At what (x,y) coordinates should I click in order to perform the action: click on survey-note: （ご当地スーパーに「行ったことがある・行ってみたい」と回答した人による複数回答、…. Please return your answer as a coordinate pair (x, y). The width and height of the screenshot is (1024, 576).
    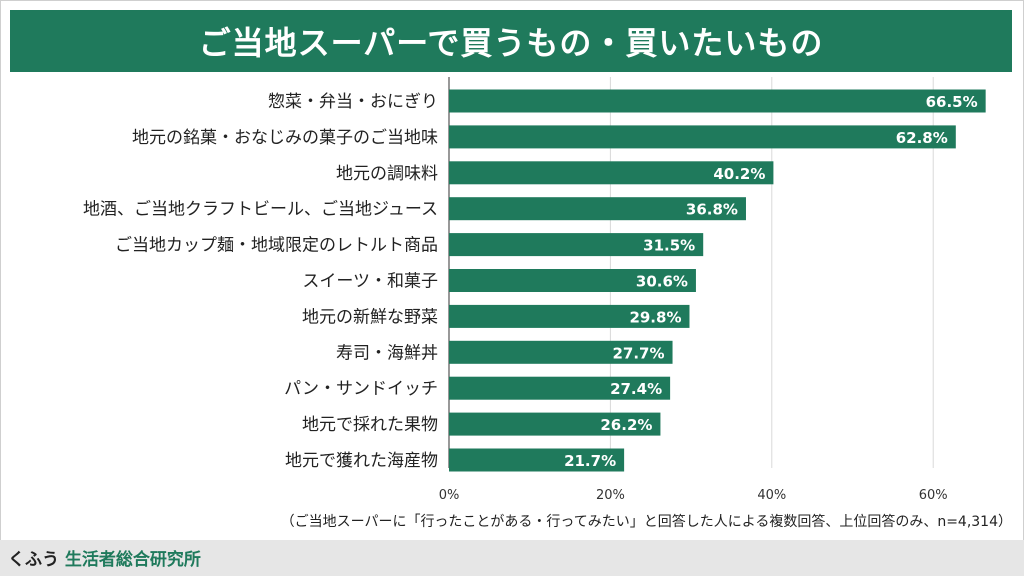
    Looking at the image, I should click on (646, 522).